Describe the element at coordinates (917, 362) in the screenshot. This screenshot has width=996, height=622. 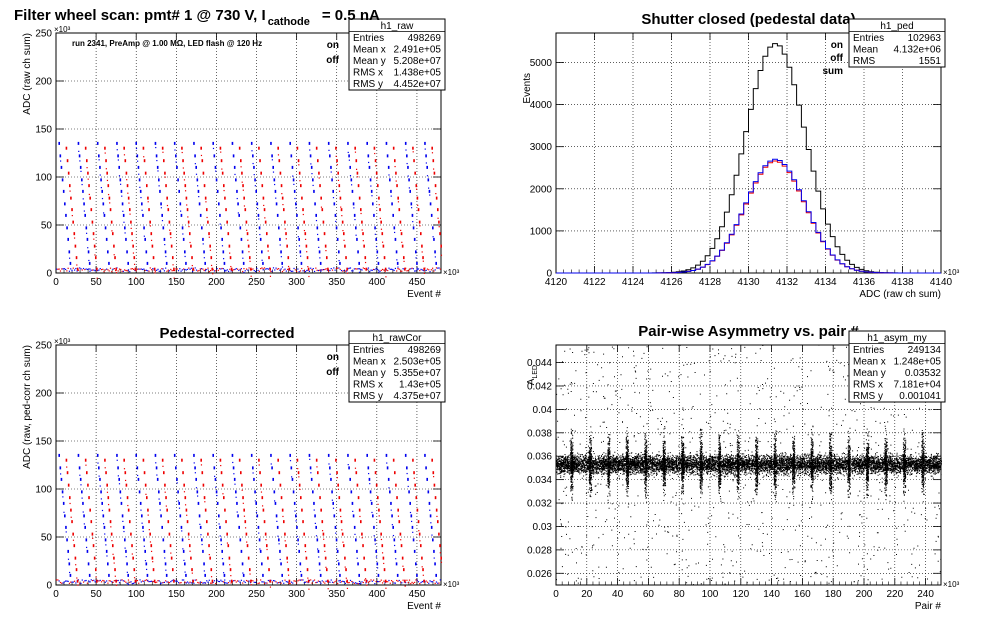
I see `stats-value: 1.248e+05` at that location.